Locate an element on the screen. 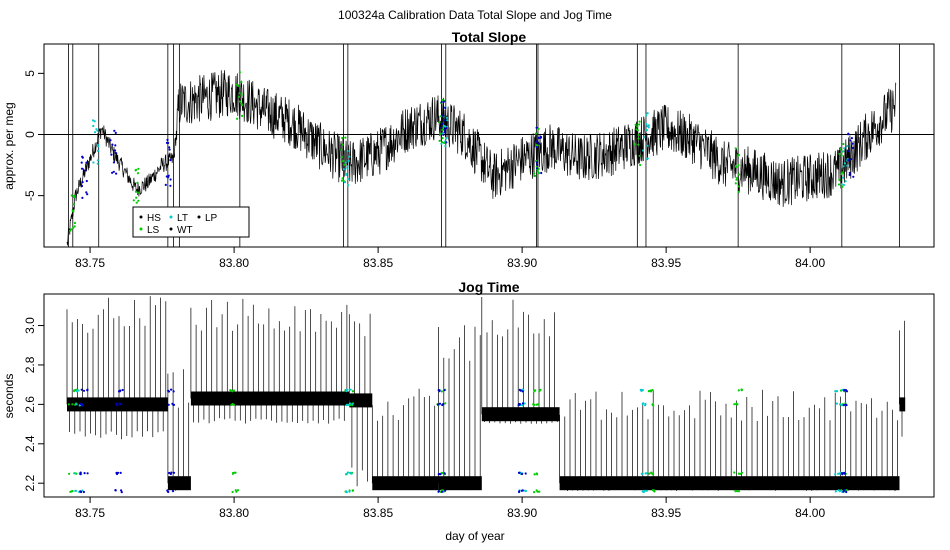 The width and height of the screenshot is (950, 550). y-tick-label: 0 is located at coordinates (30, 134).